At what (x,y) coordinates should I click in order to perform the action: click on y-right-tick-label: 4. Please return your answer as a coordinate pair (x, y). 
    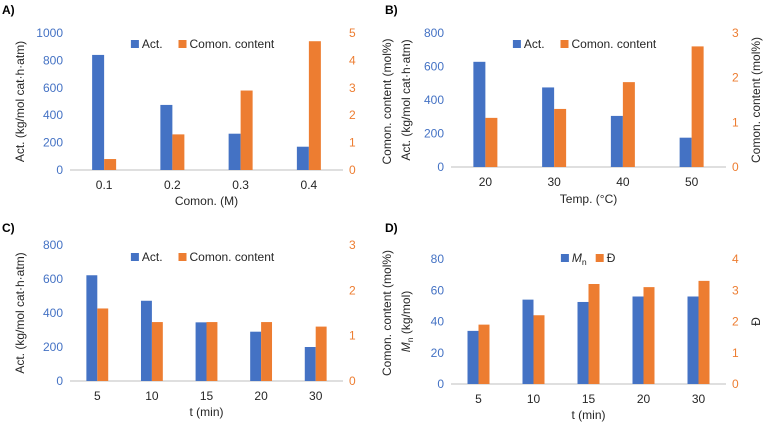
    Looking at the image, I should click on (735, 259).